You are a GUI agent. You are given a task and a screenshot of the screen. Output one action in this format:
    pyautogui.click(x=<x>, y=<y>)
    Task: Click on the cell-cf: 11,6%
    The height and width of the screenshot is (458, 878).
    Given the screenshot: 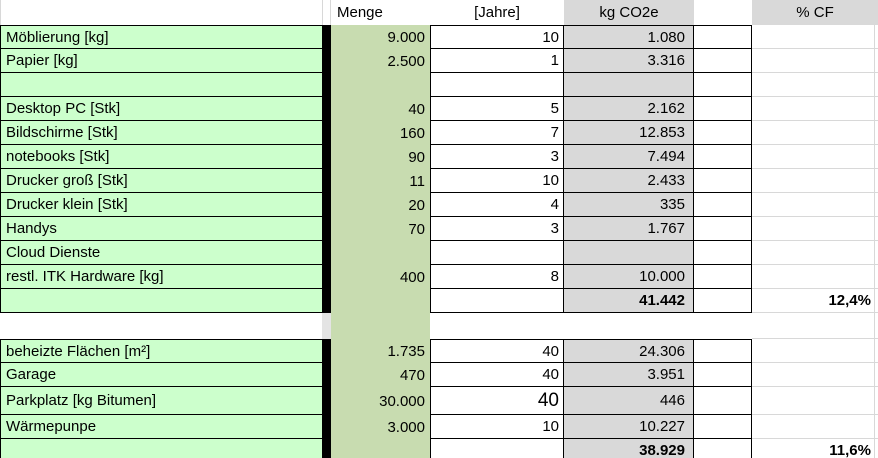 What is the action you would take?
    pyautogui.click(x=815, y=448)
    